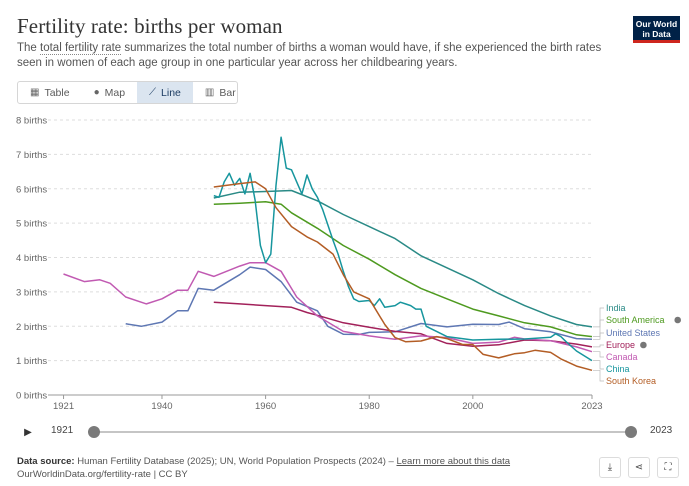 This screenshot has height=486, width=689. I want to click on timeline-end-label: 2023, so click(661, 430).